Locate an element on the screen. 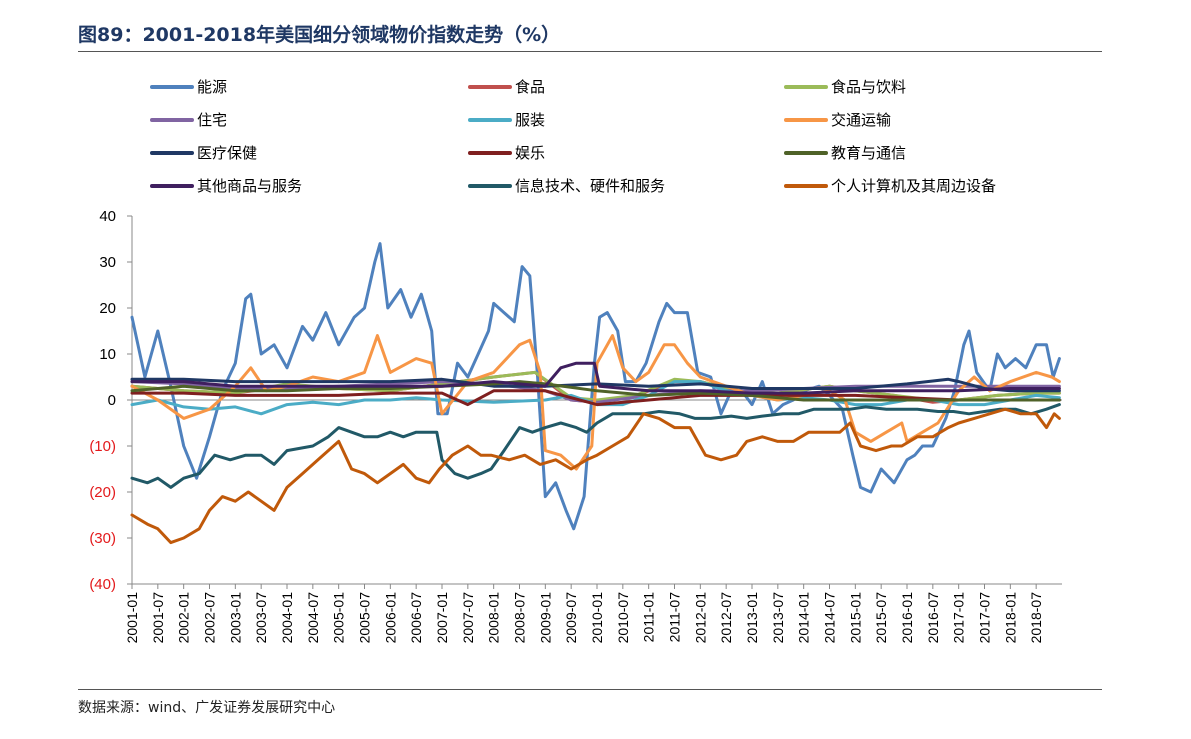 The height and width of the screenshot is (739, 1191). x-tick-label: 2012-07 is located at coordinates (726, 618).